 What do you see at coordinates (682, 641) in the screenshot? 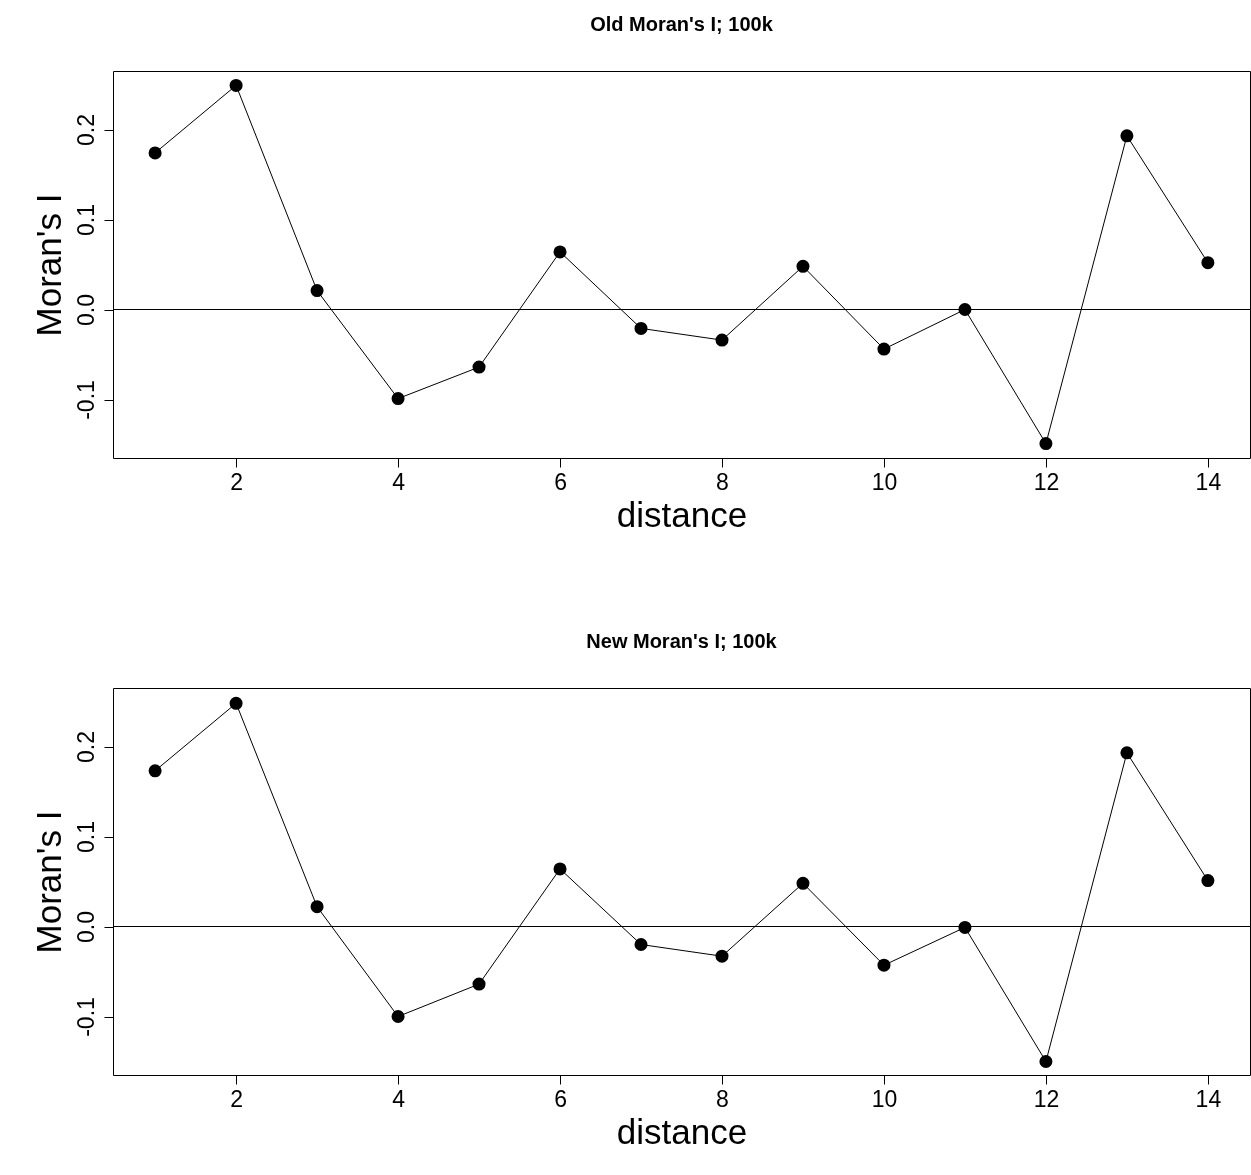
I see `chart-title: New Moran's I; 100k` at bounding box center [682, 641].